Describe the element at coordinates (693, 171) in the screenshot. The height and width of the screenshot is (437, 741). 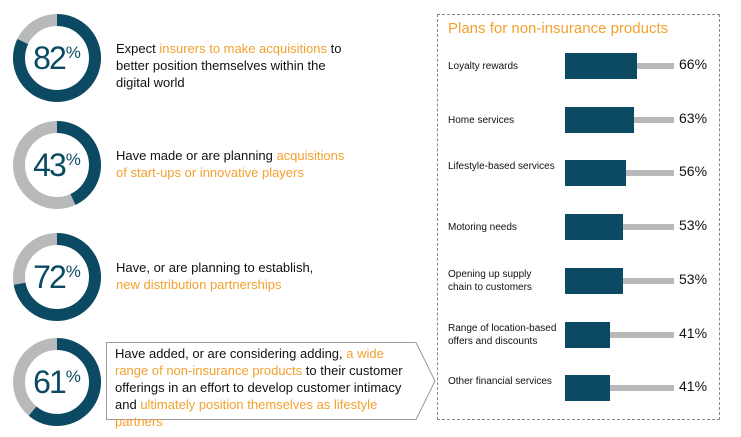
I see `bar-value-label: 56%` at that location.